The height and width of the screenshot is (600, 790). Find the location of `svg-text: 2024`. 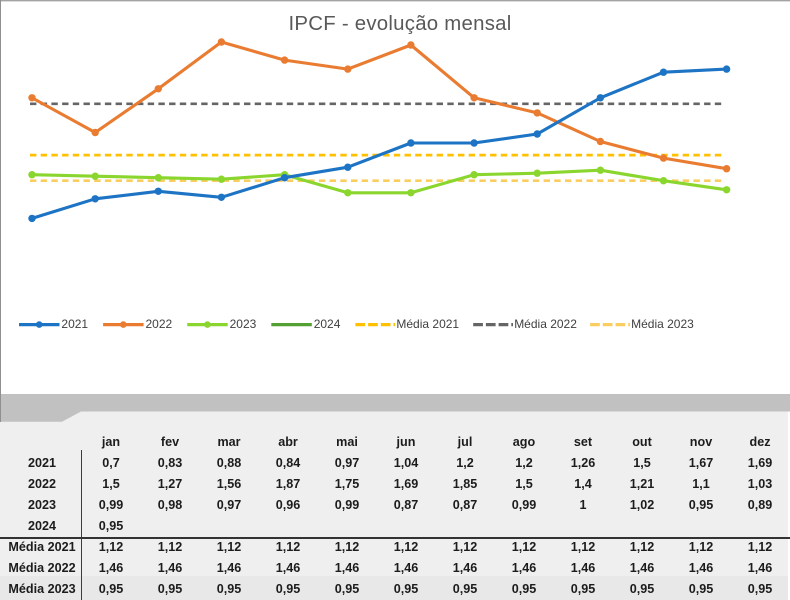

svg-text: 2024 is located at coordinates (327, 324).